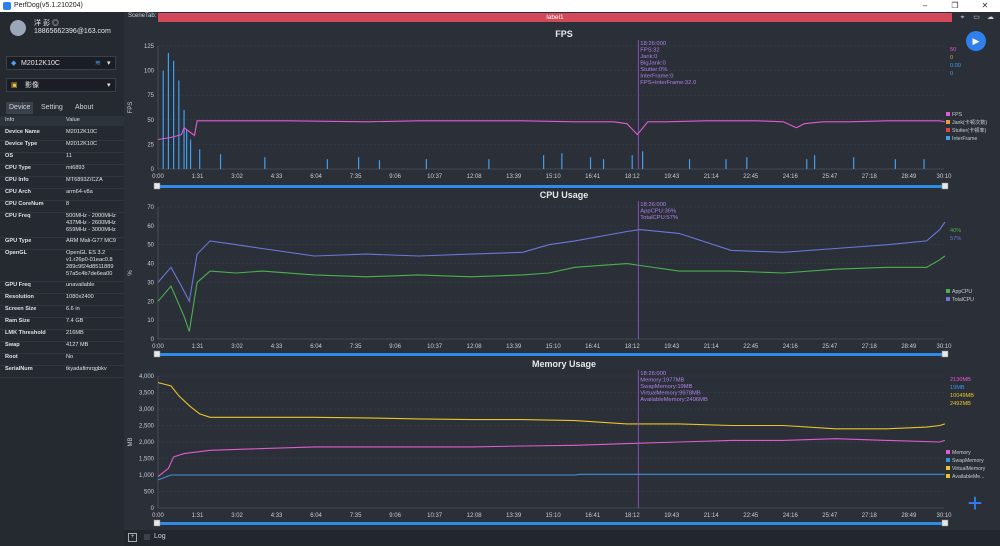  I want to click on device-select: ◆ M2012K10C ≋ ▾, so click(61, 63).